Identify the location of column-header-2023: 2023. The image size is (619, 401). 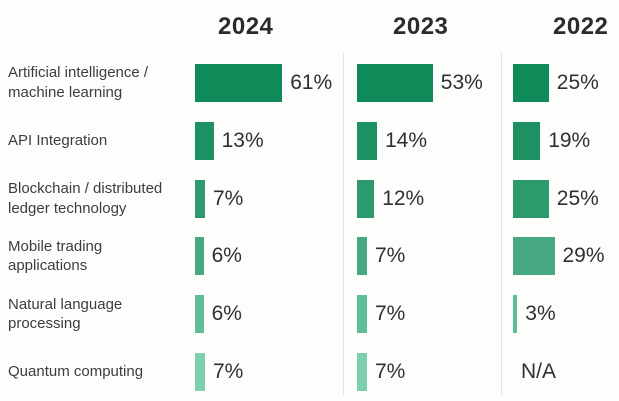
(421, 26).